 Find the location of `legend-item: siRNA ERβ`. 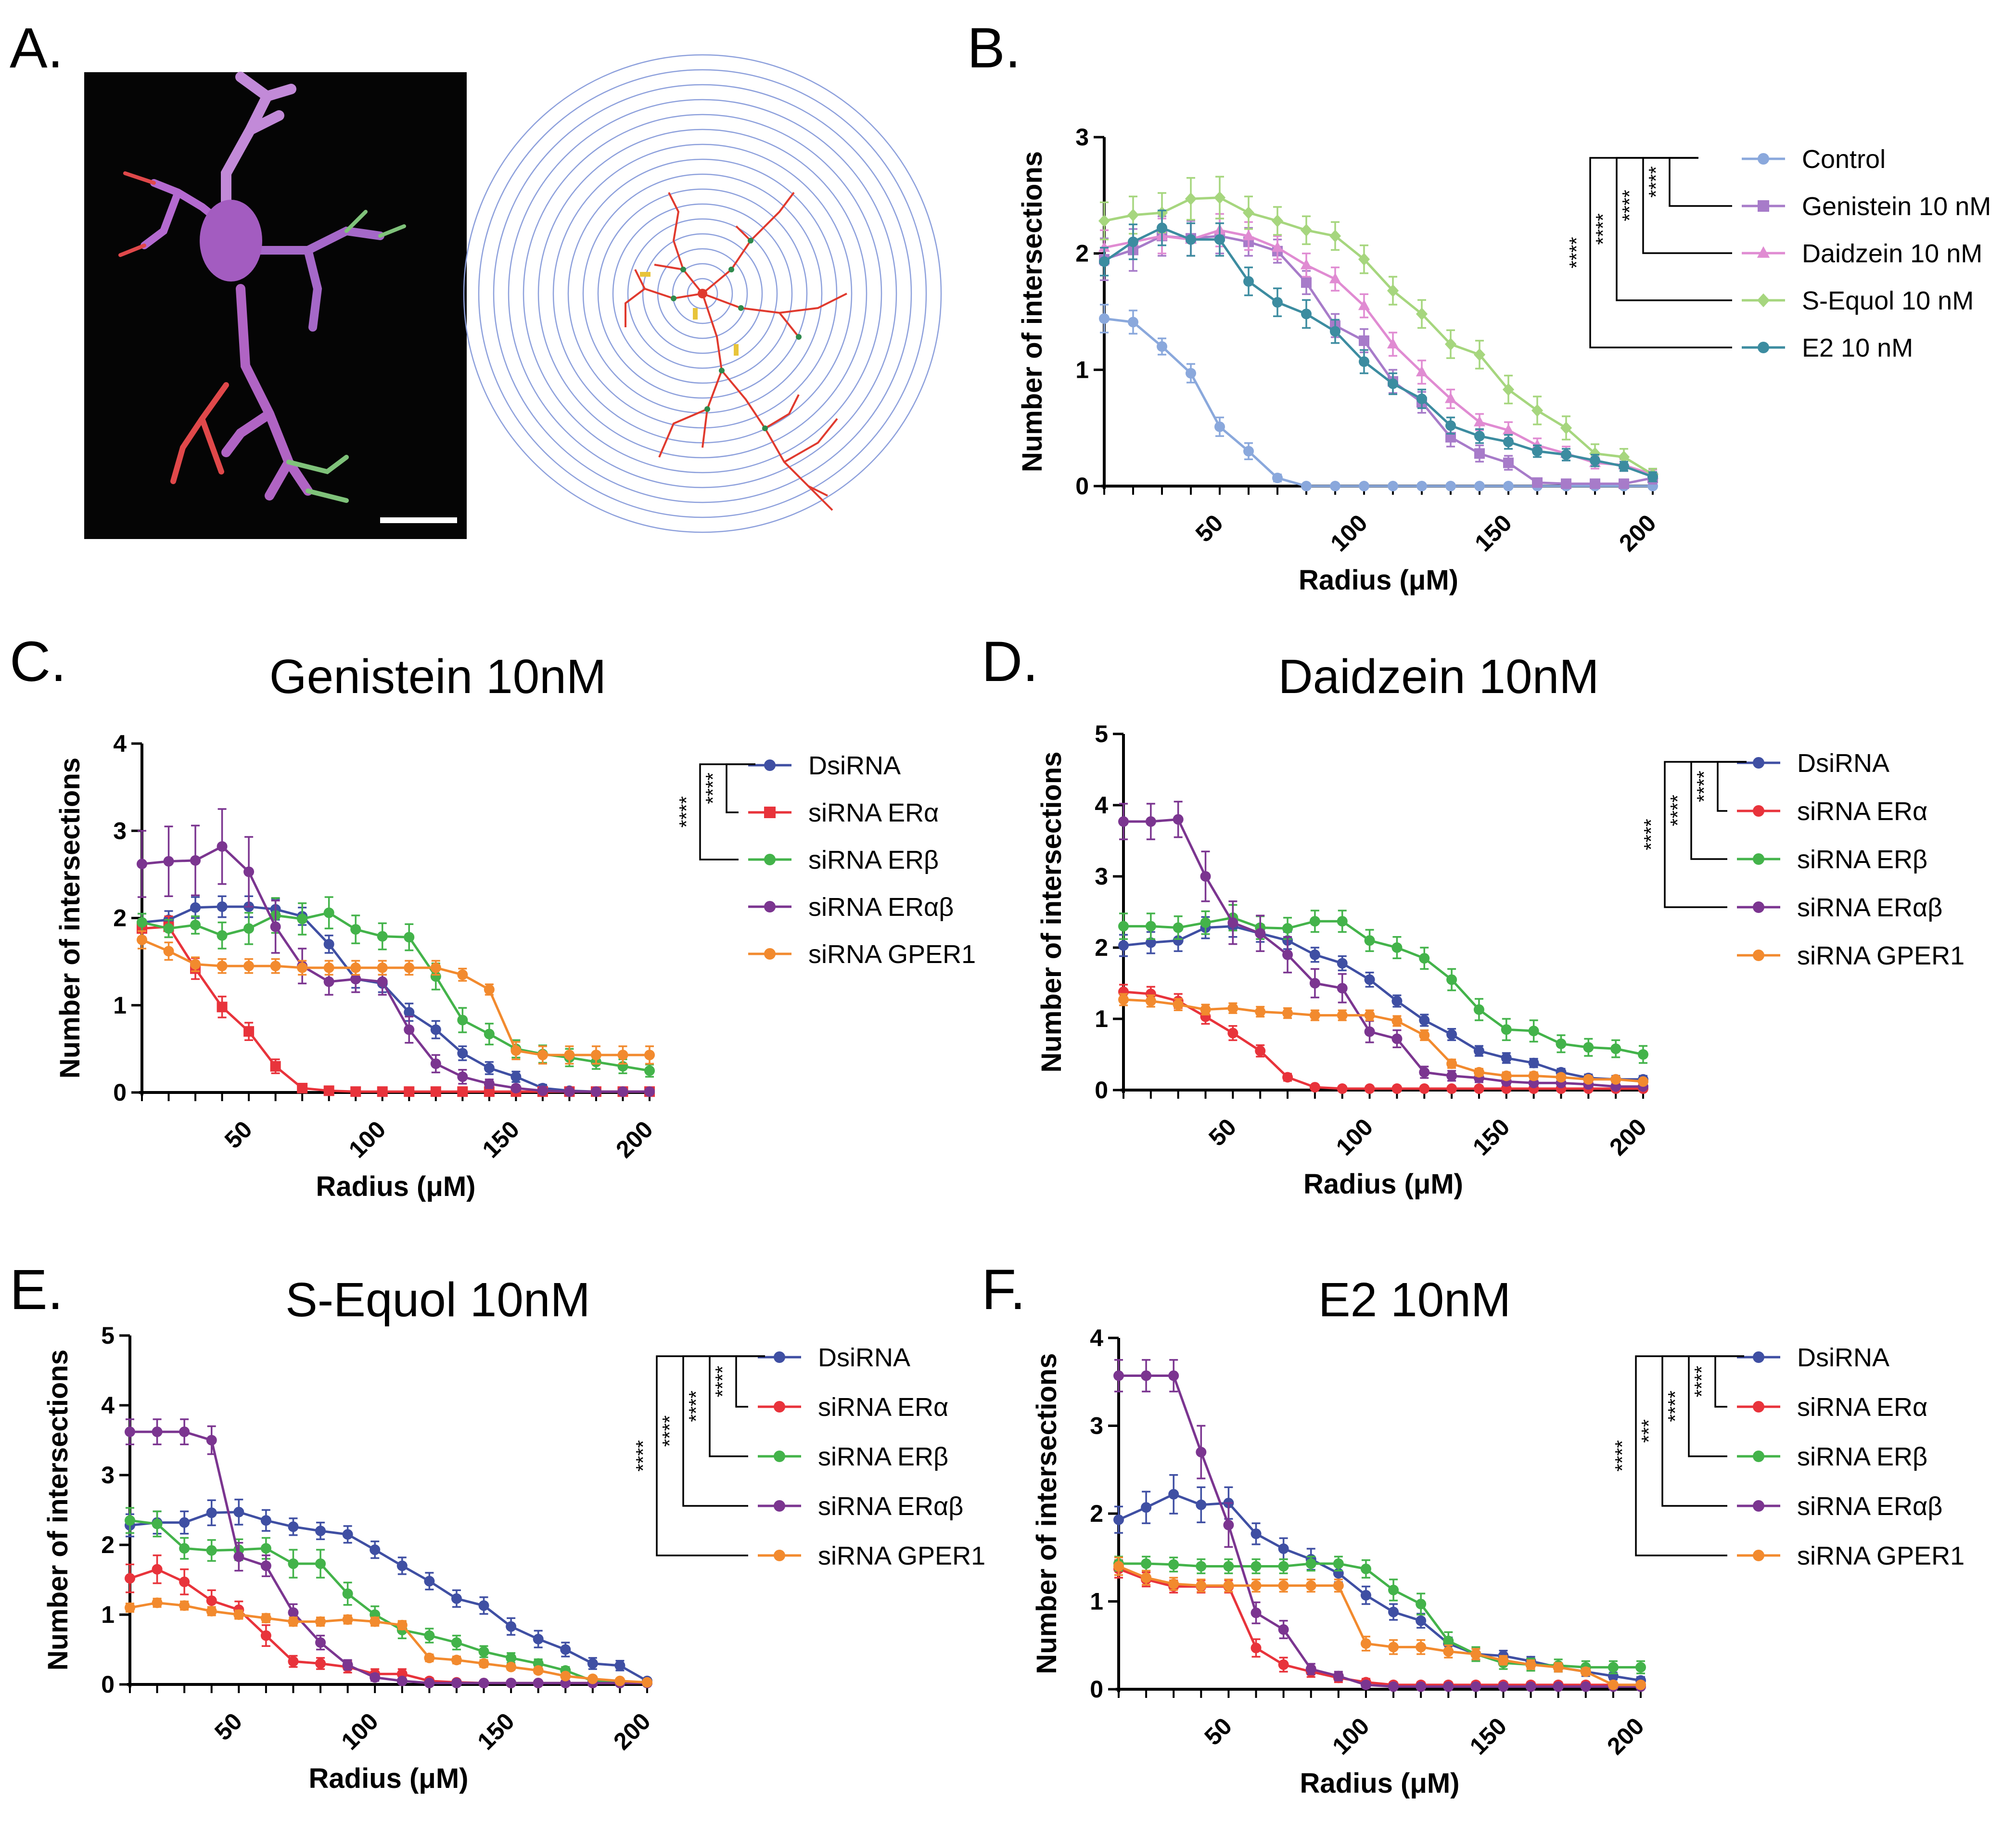

legend-item: siRNA ERβ is located at coordinates (1832, 1456).